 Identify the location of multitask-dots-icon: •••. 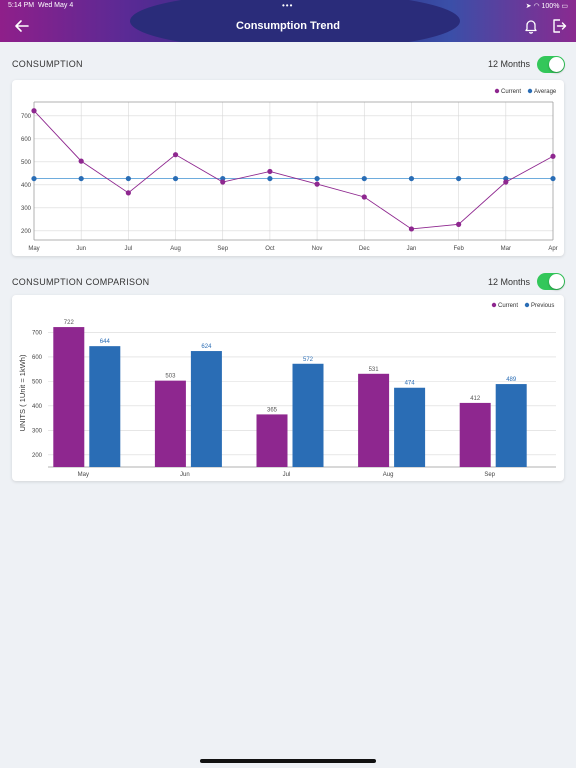
(288, 5).